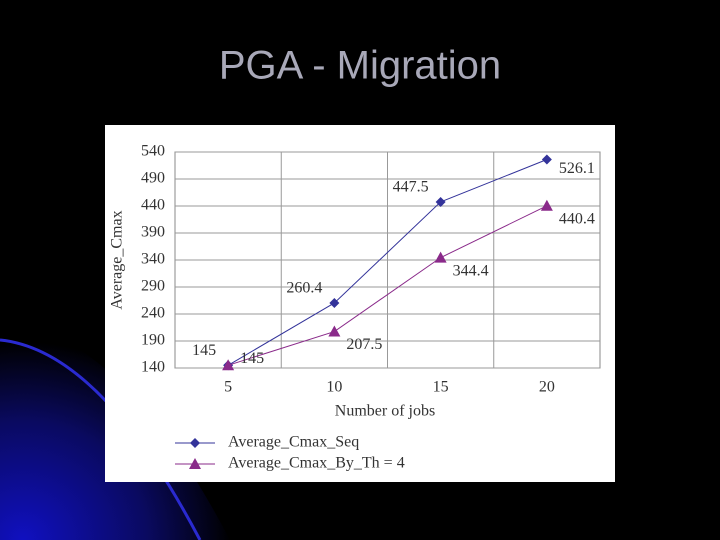 This screenshot has width=720, height=540. What do you see at coordinates (153, 205) in the screenshot?
I see `y-tick-label: 440` at bounding box center [153, 205].